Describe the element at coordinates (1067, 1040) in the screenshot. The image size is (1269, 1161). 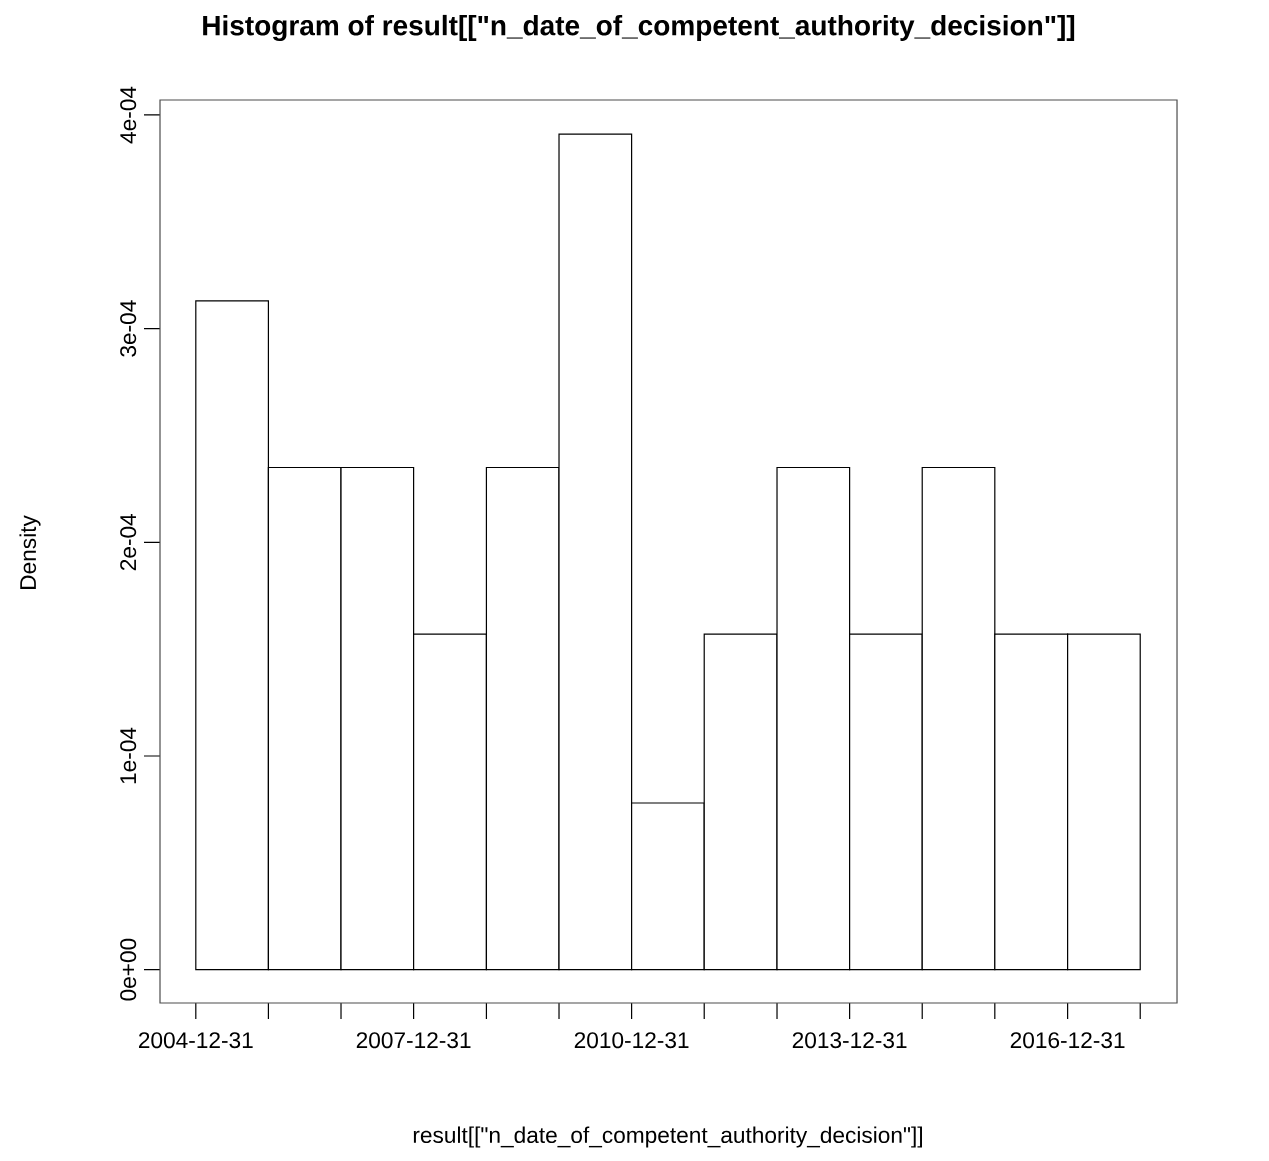
I see `x-tick-label: 2016-12-31` at that location.